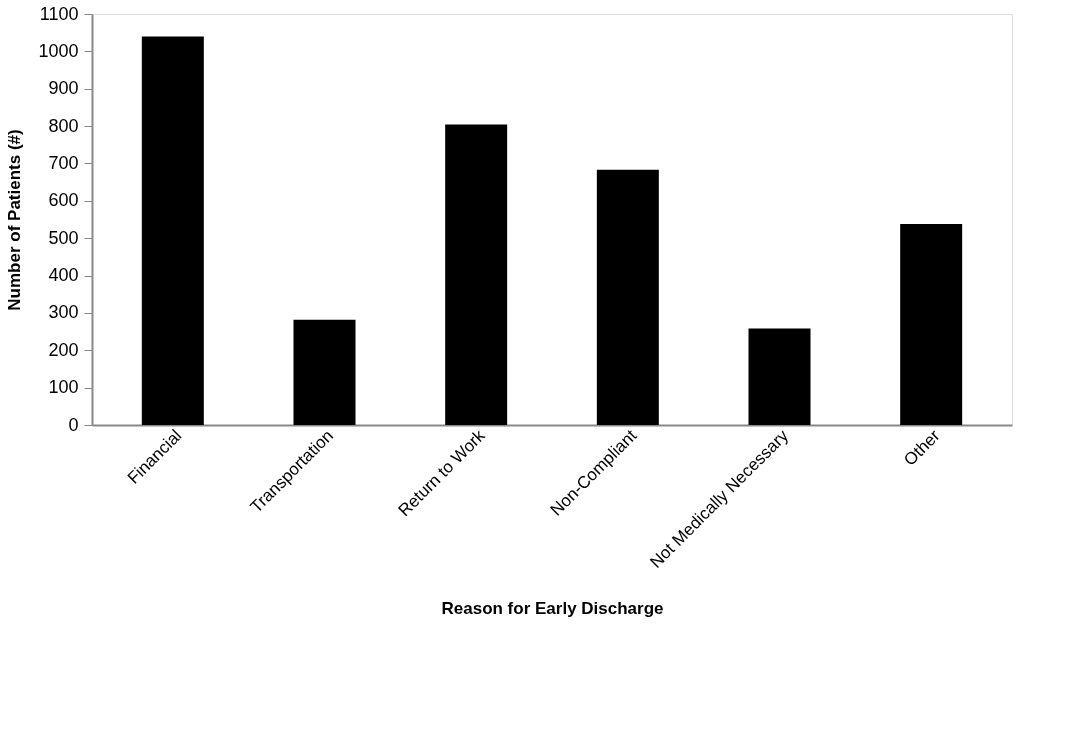 This screenshot has width=1073, height=729. What do you see at coordinates (552, 609) in the screenshot?
I see `x-axis-title: Reason for Early Discharge` at bounding box center [552, 609].